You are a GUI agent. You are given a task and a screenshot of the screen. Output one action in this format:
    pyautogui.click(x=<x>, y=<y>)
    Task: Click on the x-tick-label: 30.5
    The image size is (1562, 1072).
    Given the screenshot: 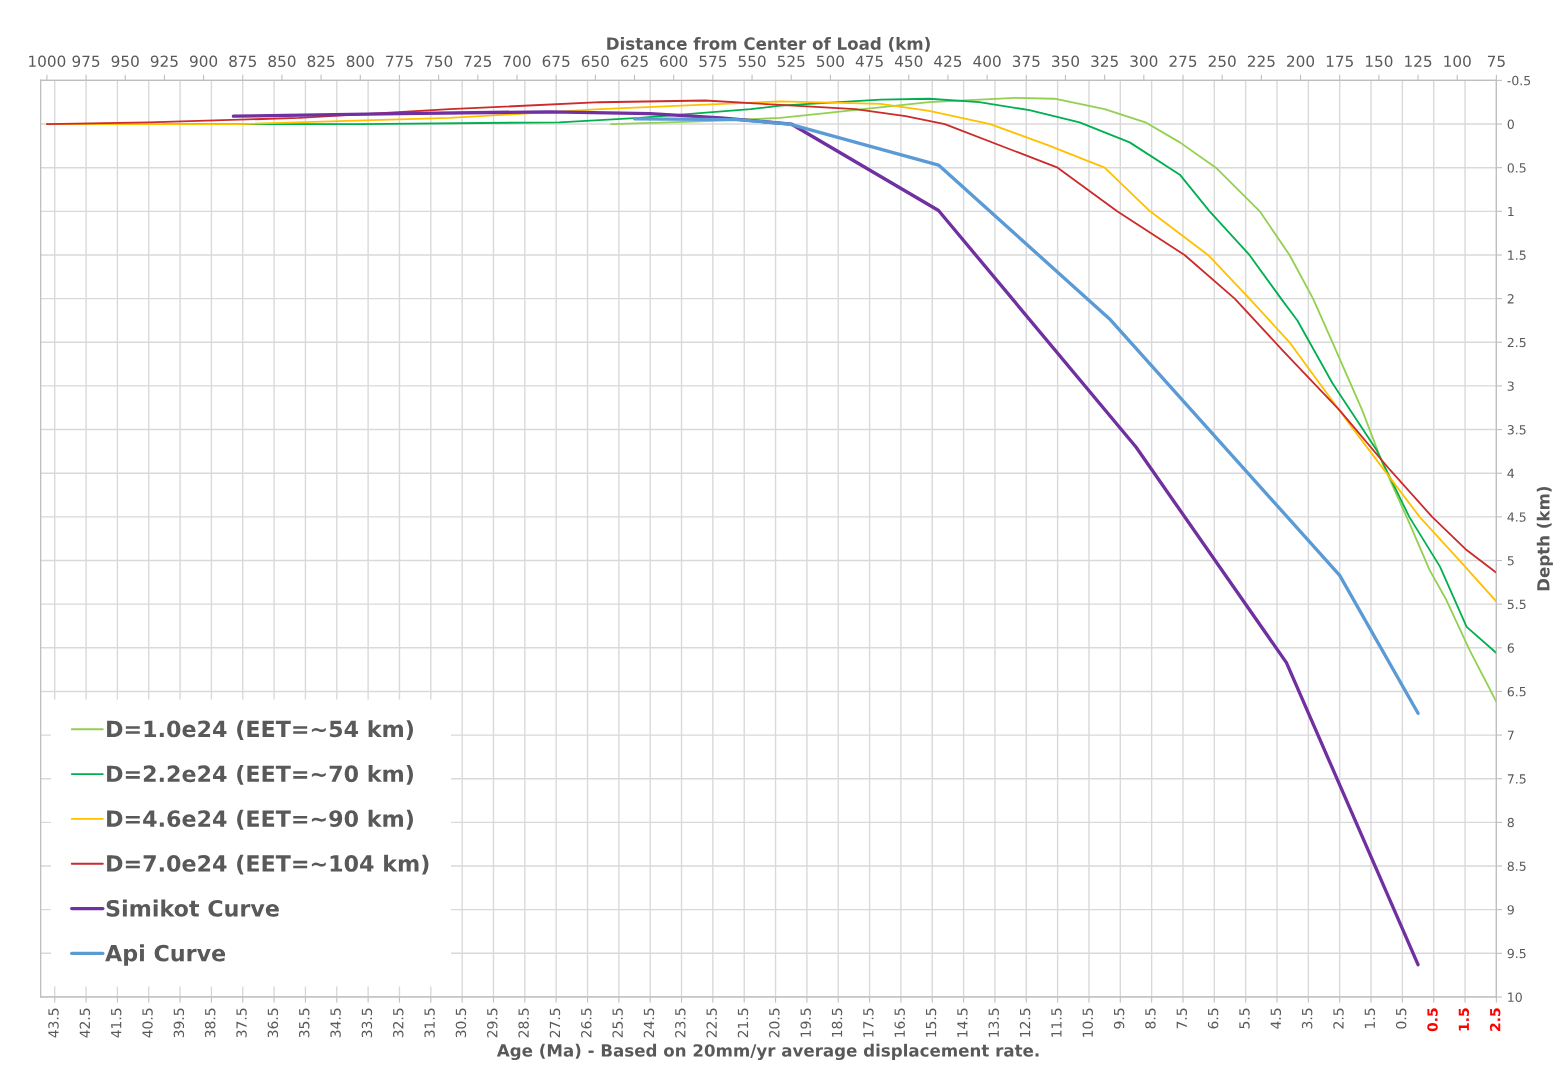 What is the action you would take?
    pyautogui.click(x=461, y=1023)
    